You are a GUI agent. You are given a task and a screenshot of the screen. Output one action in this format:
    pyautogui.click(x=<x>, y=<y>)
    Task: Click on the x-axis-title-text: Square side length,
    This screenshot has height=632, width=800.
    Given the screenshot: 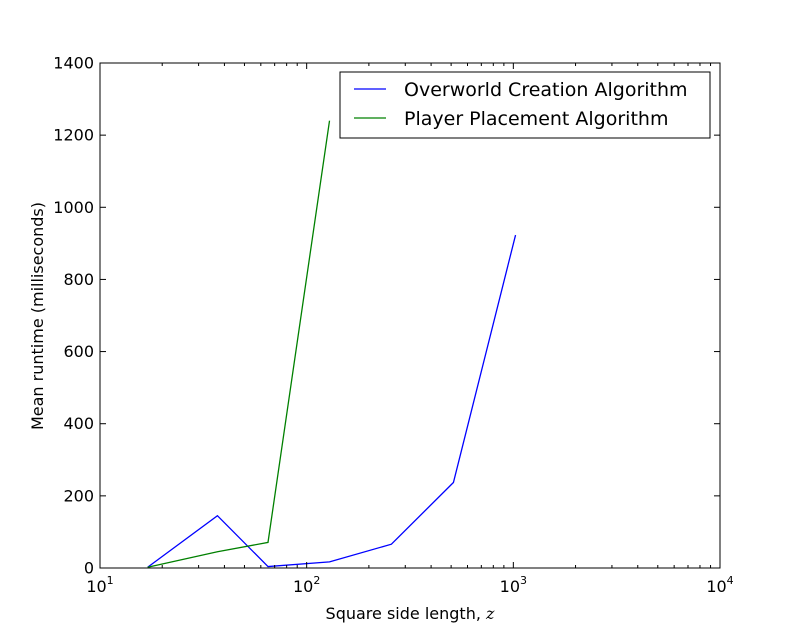 What is the action you would take?
    pyautogui.click(x=406, y=613)
    